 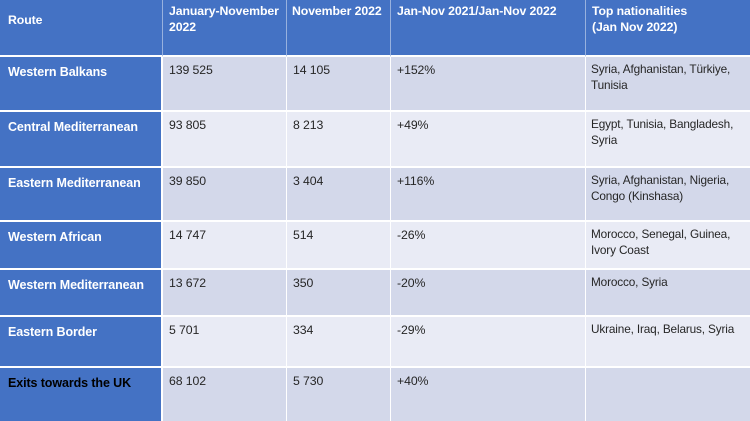 I want to click on nationalities-cell: Morocco, Syria, so click(x=668, y=293).